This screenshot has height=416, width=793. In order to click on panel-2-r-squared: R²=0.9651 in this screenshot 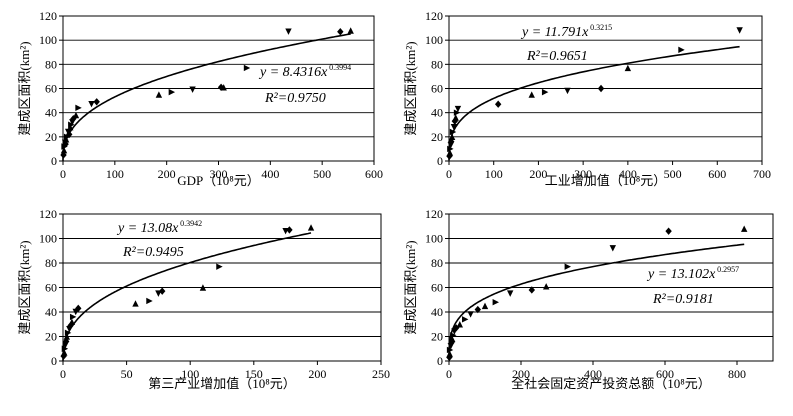, I will do `click(557, 56)`.